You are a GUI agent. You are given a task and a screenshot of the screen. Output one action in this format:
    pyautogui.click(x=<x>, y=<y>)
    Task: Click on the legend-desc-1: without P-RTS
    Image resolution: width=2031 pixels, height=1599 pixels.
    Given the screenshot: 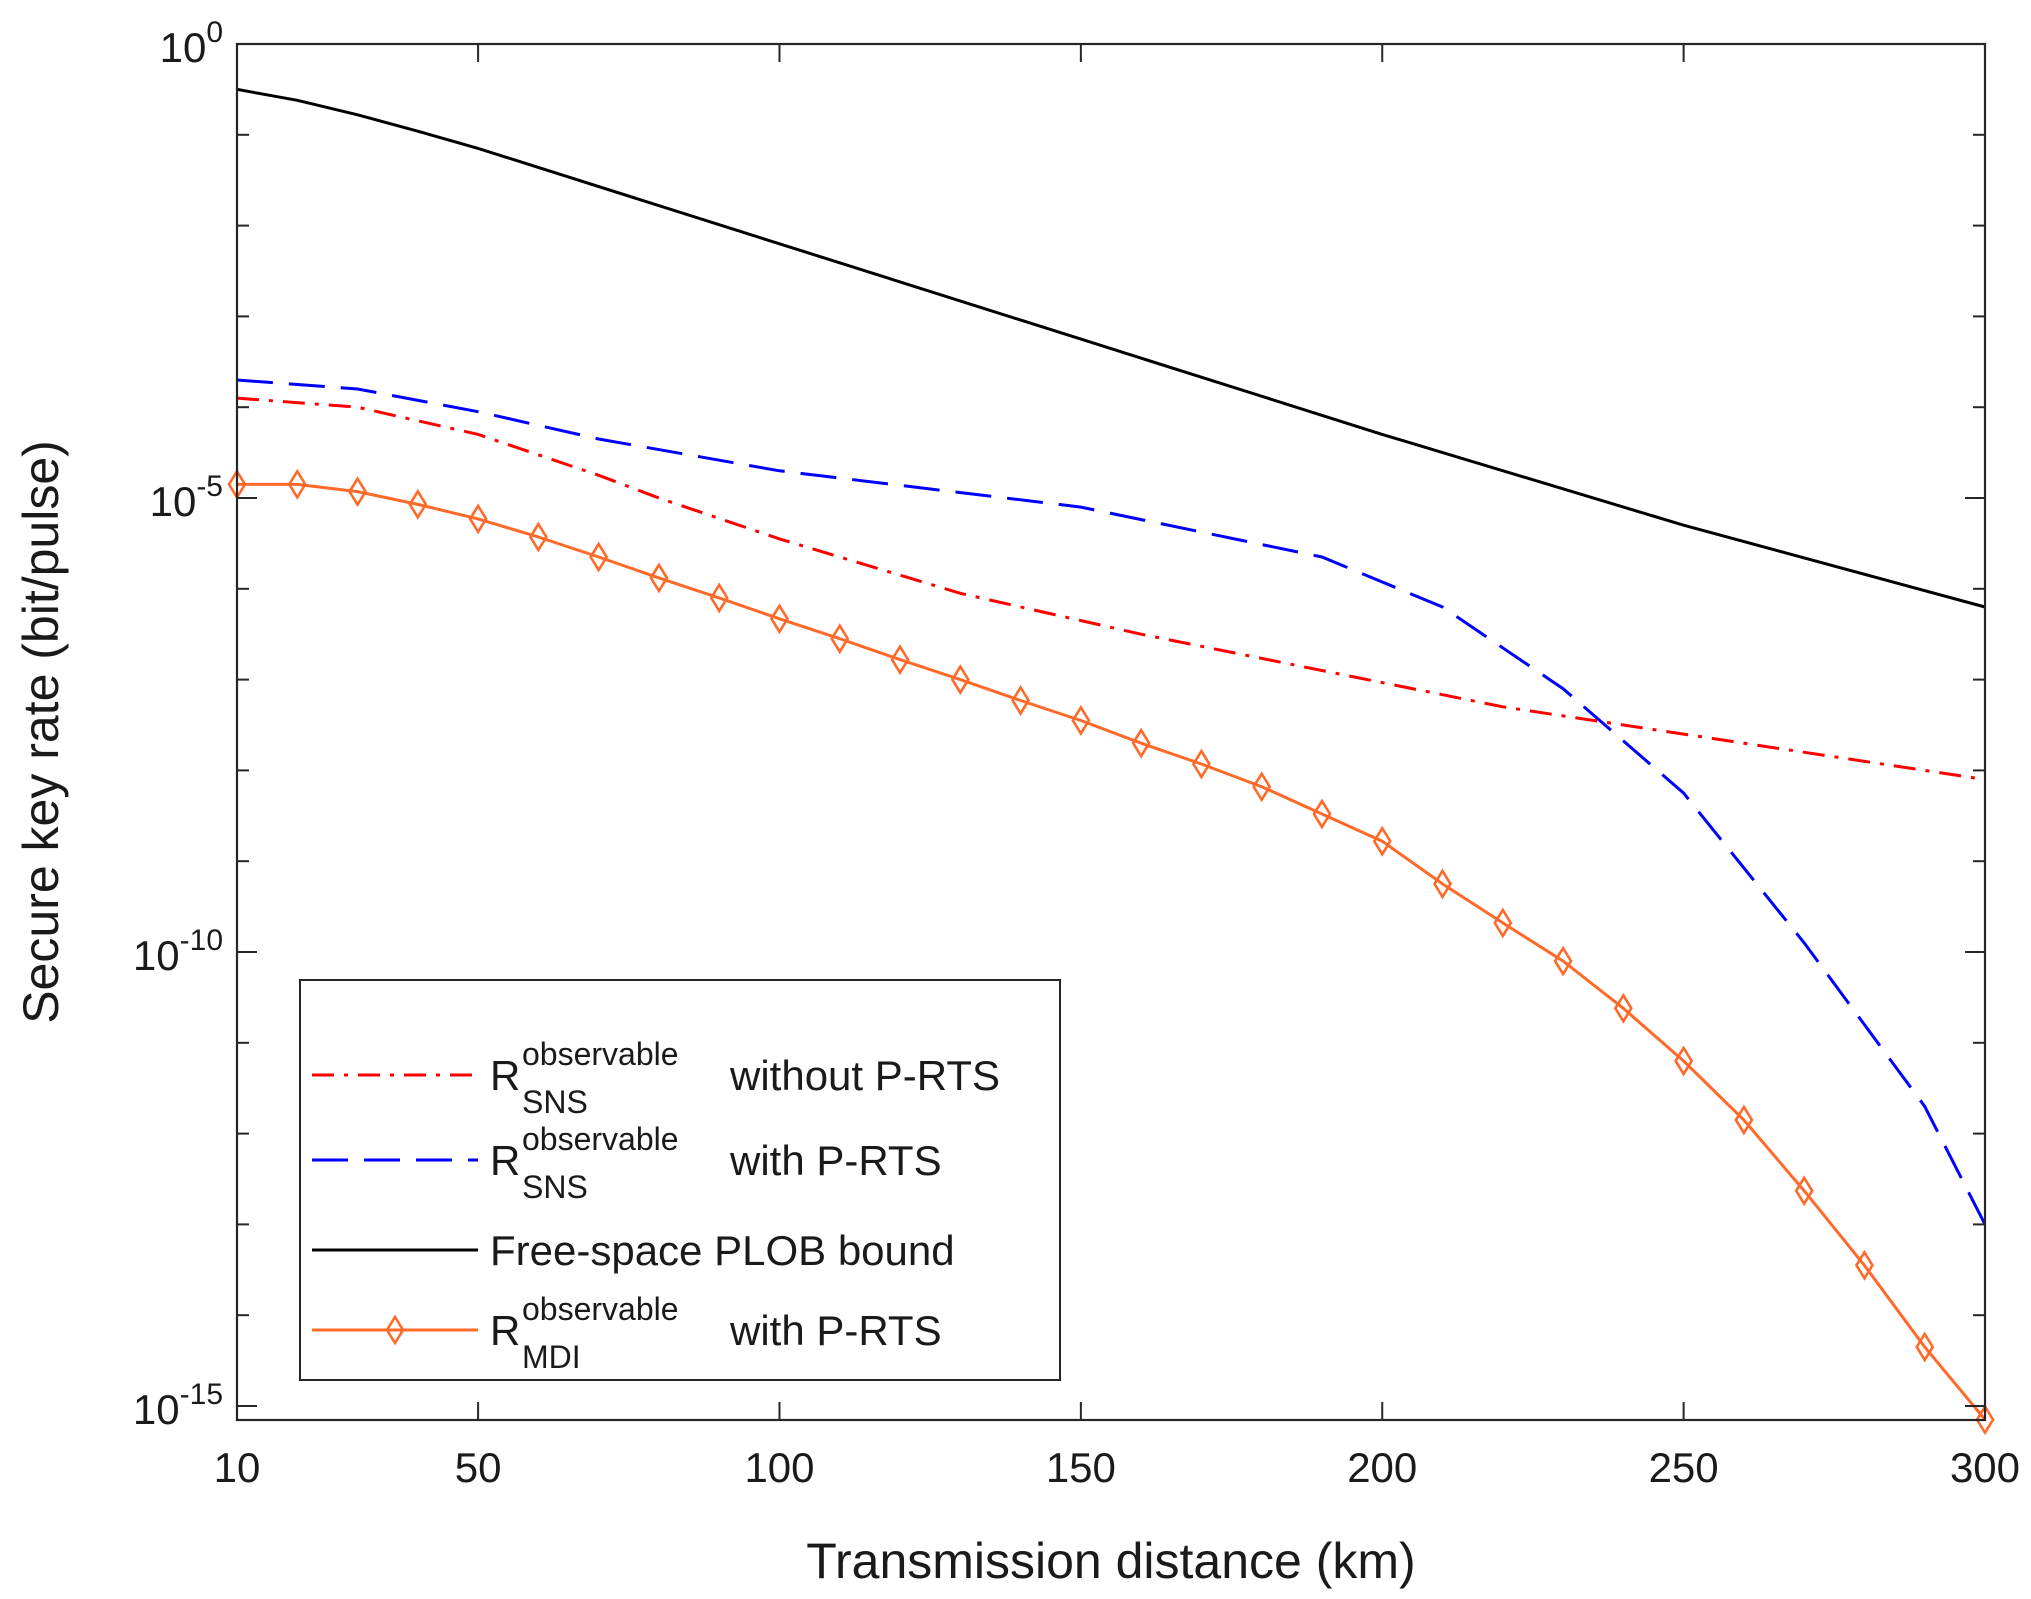 What is the action you would take?
    pyautogui.click(x=864, y=1075)
    